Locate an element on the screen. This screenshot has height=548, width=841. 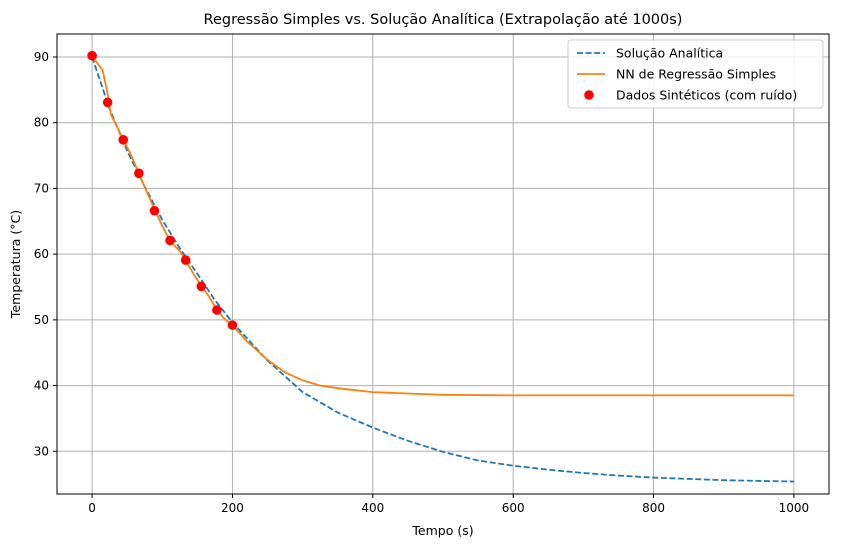
y-axis-ticks: 30 40 50 60 70 80 90 is located at coordinates (45, 254).